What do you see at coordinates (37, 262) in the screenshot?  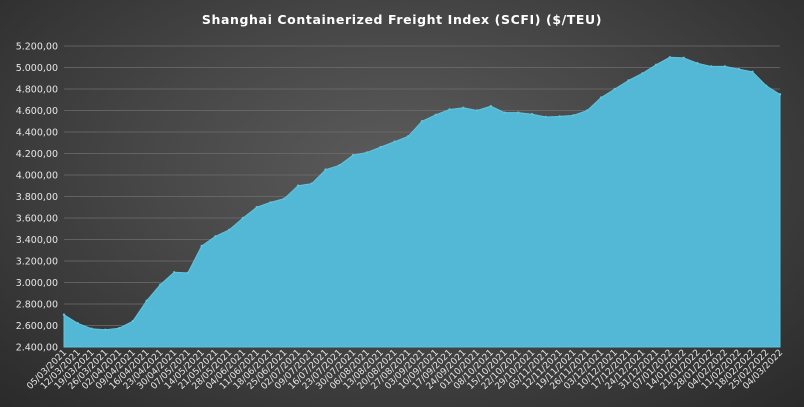 I see `y-tick-label: 3.200,00` at bounding box center [37, 262].